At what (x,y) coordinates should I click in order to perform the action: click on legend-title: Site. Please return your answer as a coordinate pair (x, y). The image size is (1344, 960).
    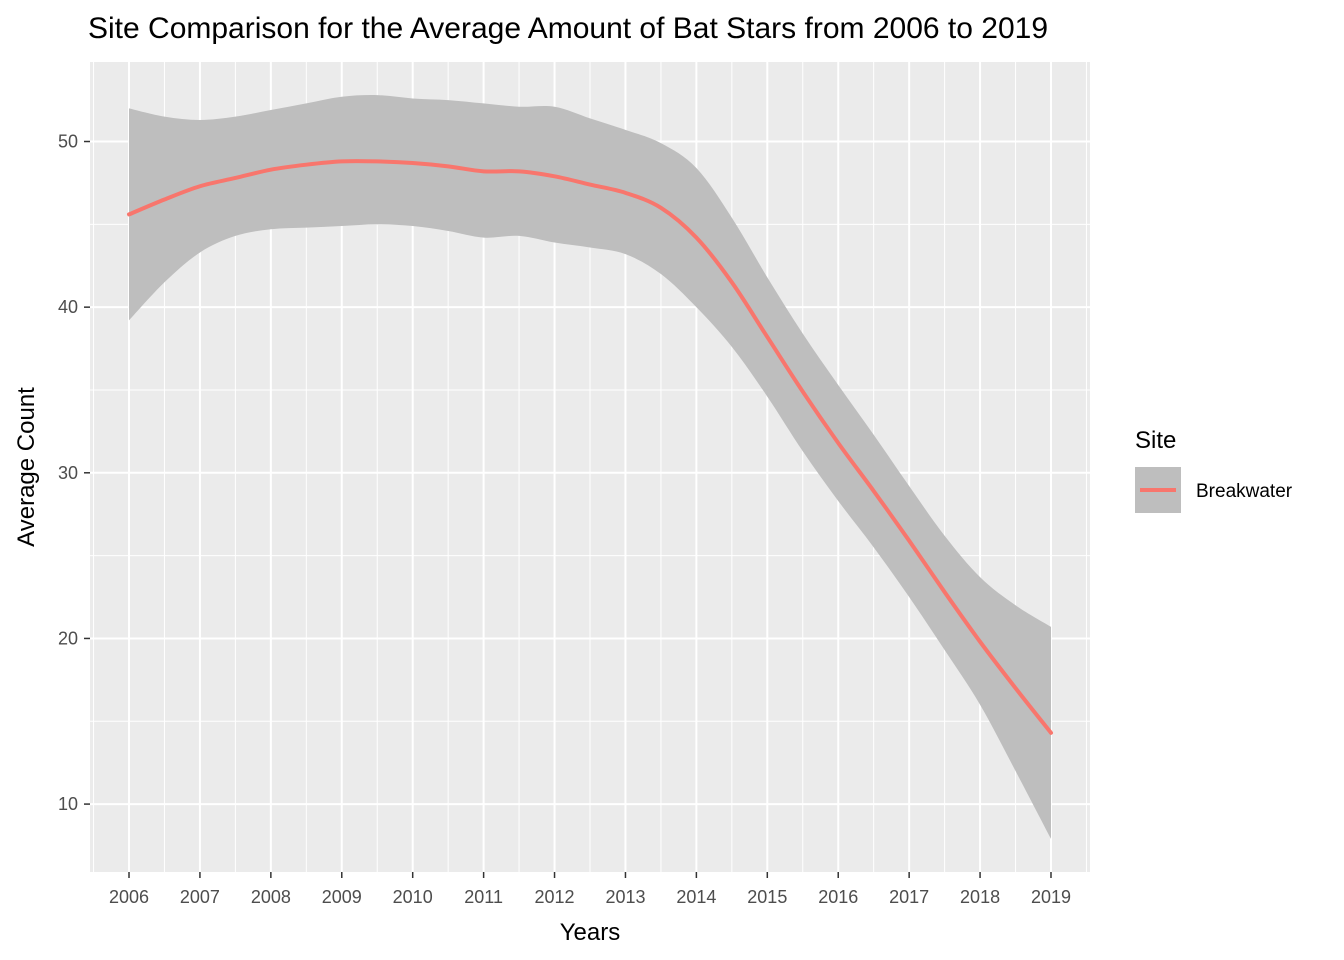
    Looking at the image, I should click on (1155, 440).